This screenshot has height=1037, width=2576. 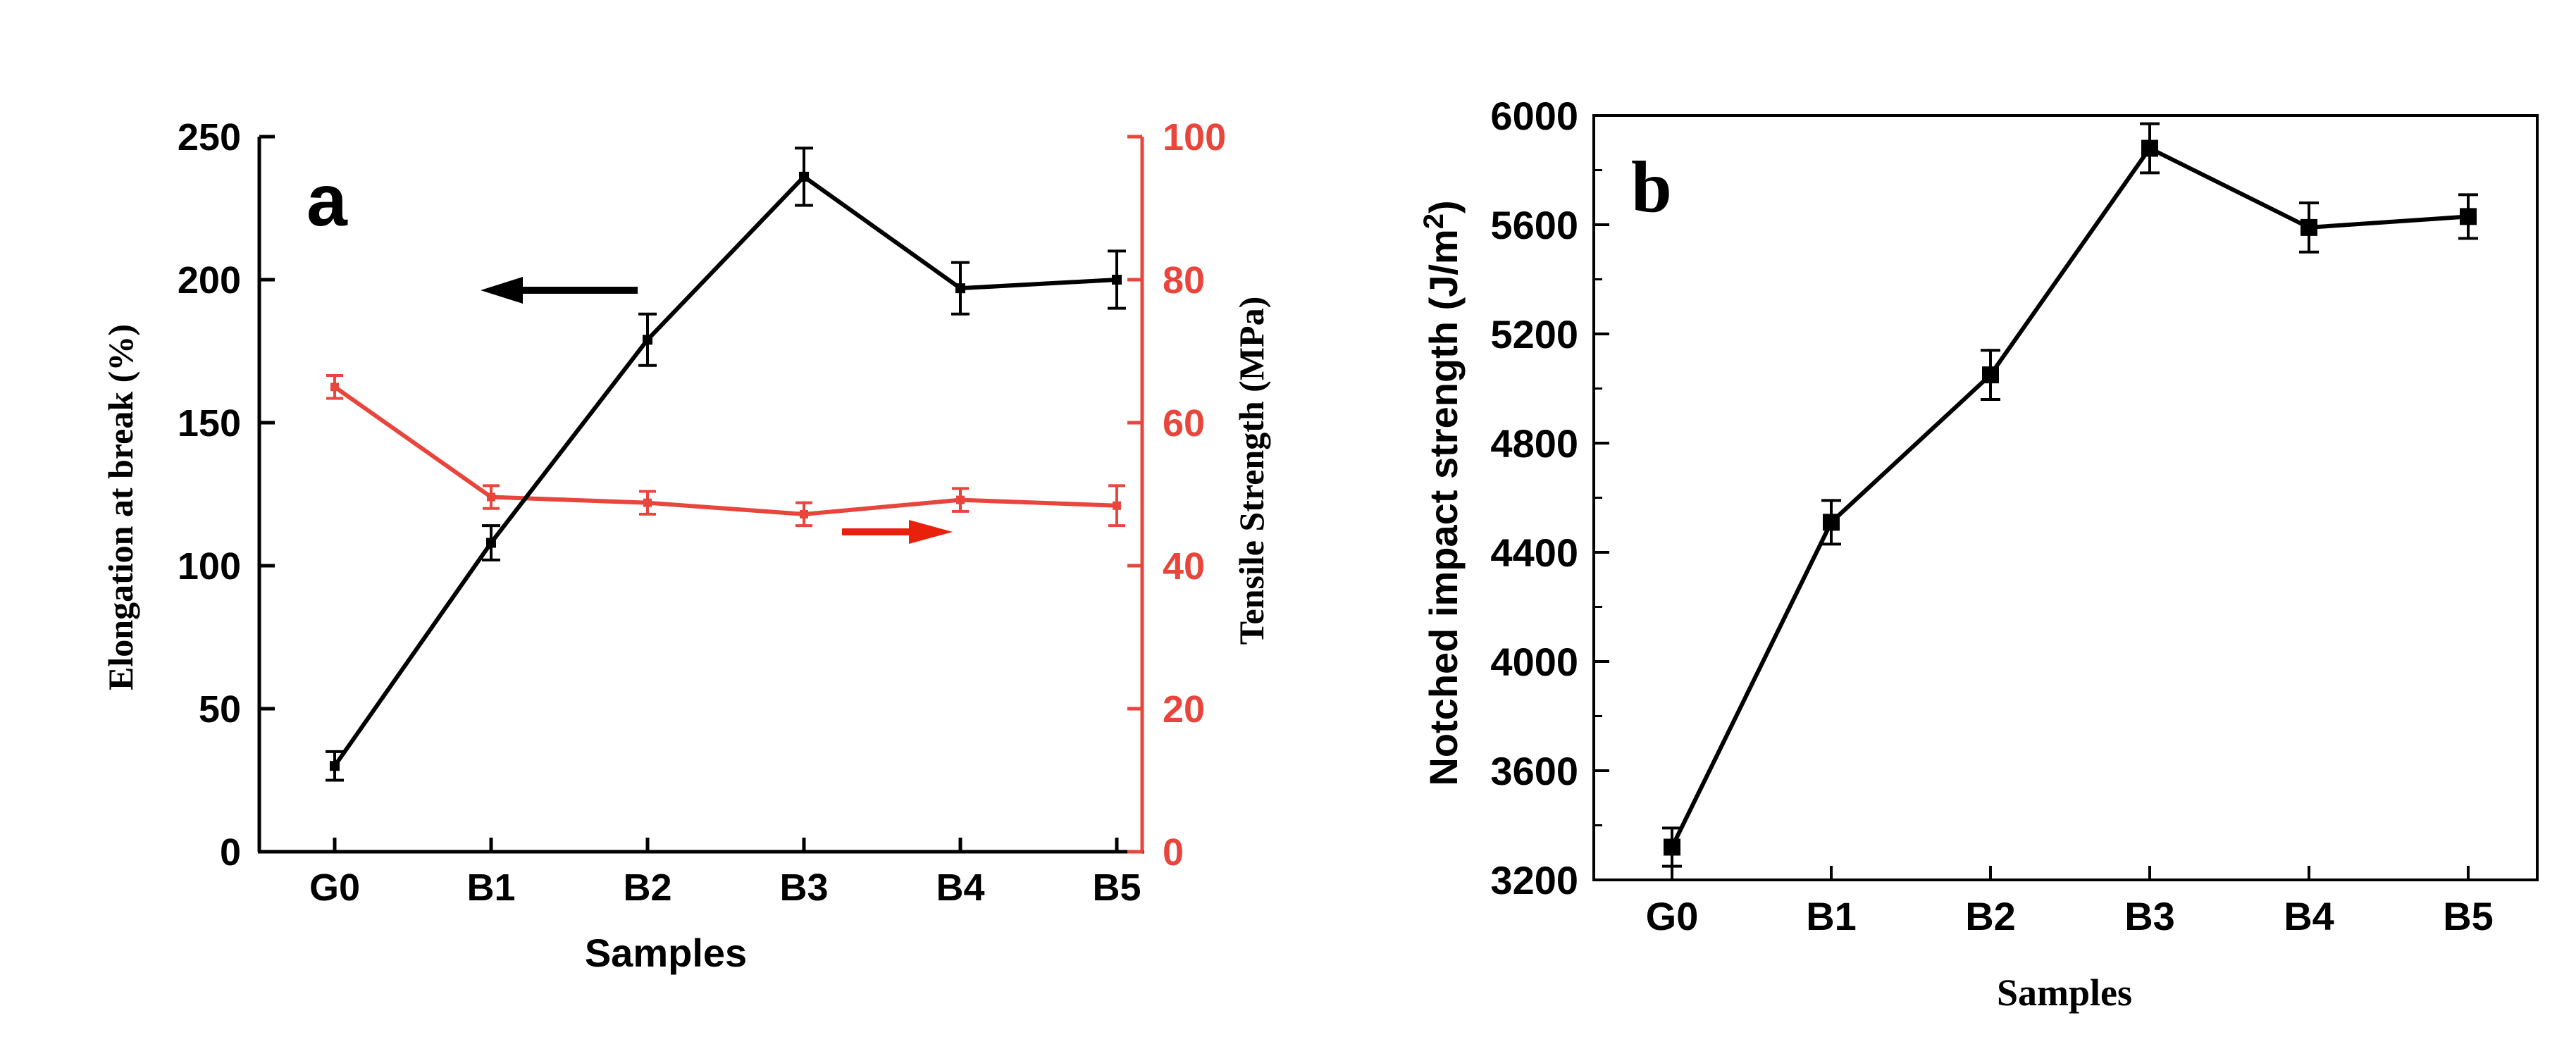 What do you see at coordinates (490, 888) in the screenshot?
I see `a-x-tick-label: B1` at bounding box center [490, 888].